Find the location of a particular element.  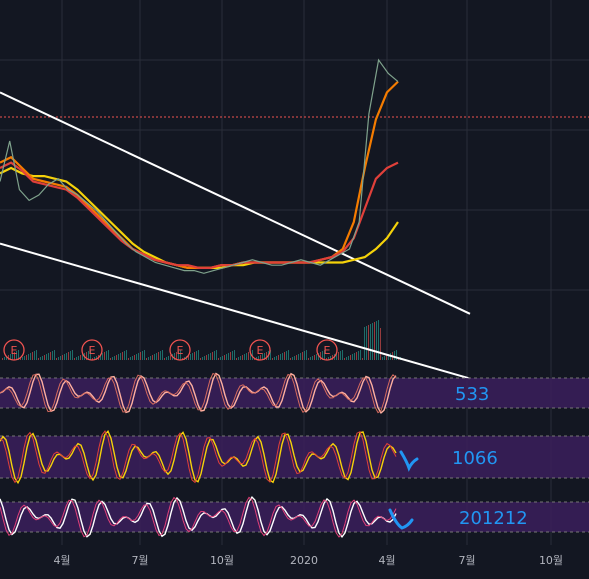

x-axis-tick-label: 10월 is located at coordinates (222, 560).